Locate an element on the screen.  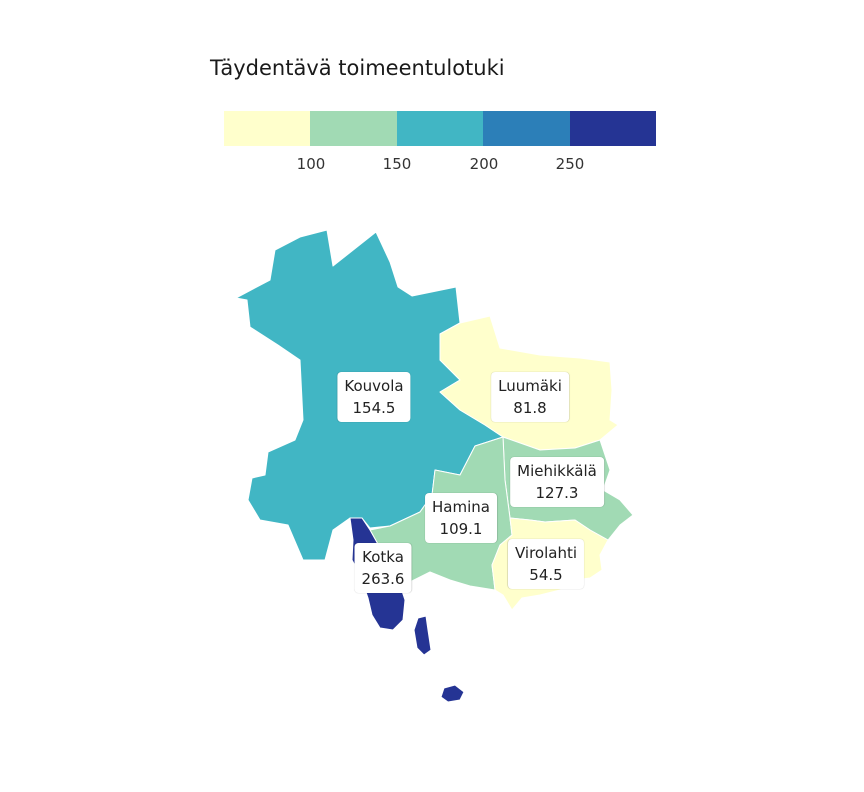
label-kotka-name: Kotka is located at coordinates (383, 557).